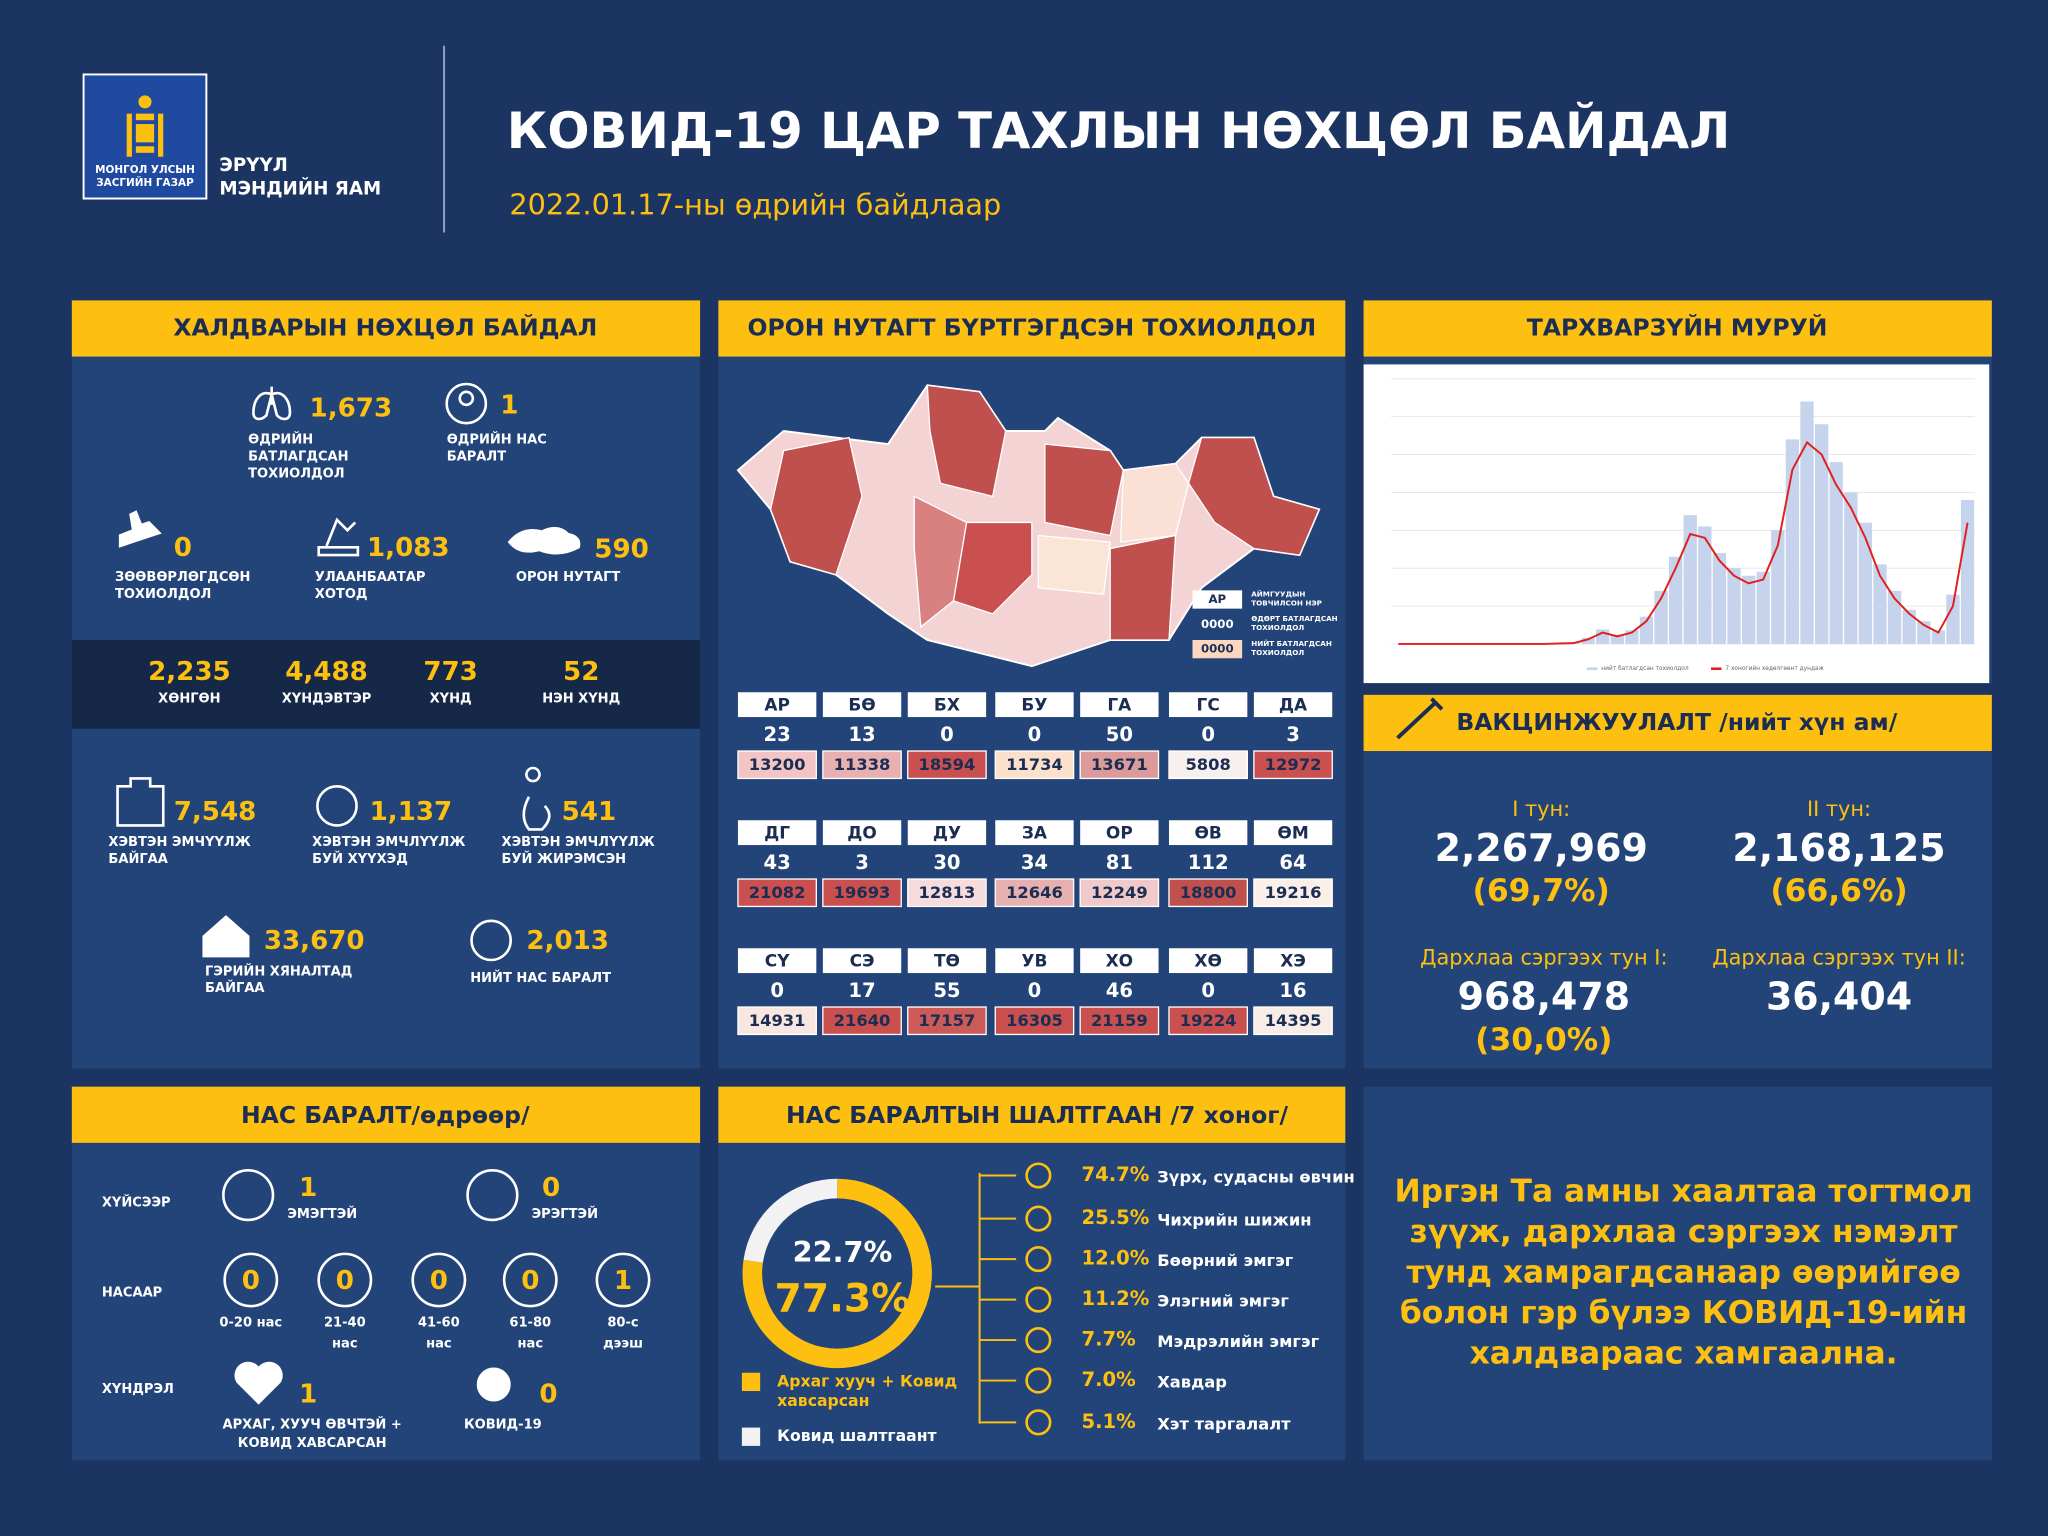 The image size is (2048, 1536). Describe the element at coordinates (312, 1443) in the screenshot. I see `death-label: КОВИД ХАВСАРСАН` at that location.